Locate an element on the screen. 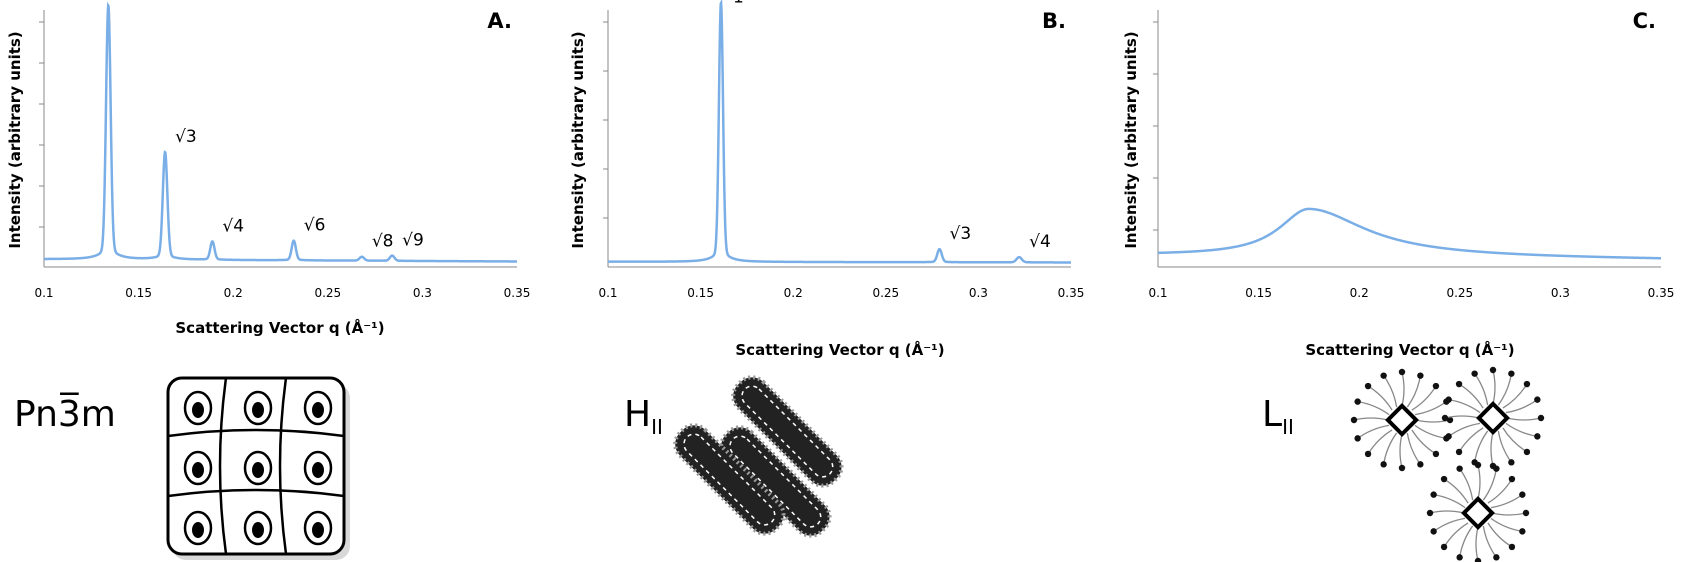 The image size is (1683, 562). y-axis-title-b: Intensity (arbitrary units) is located at coordinates (578, 139).